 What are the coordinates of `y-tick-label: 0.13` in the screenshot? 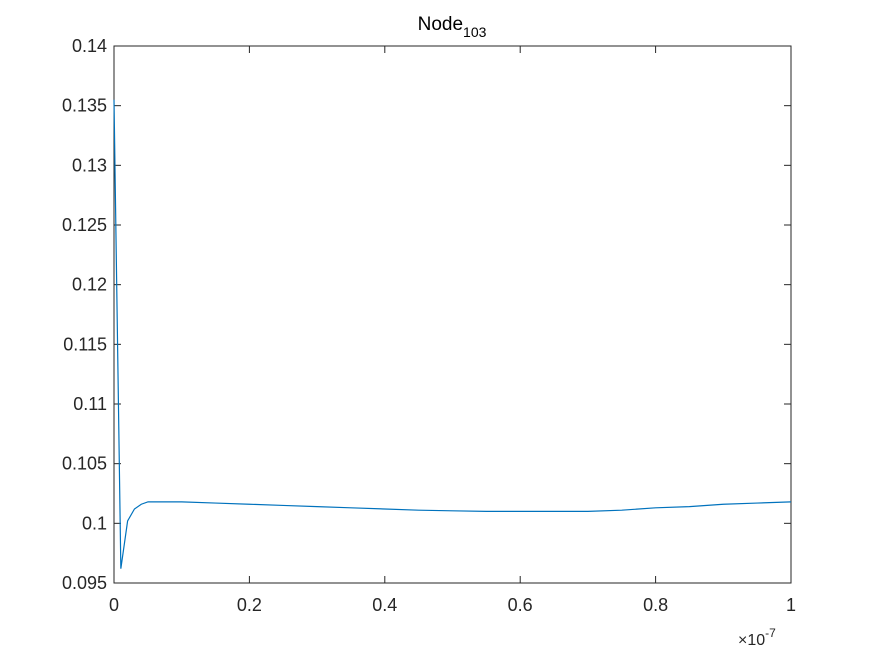 It's located at (89, 165).